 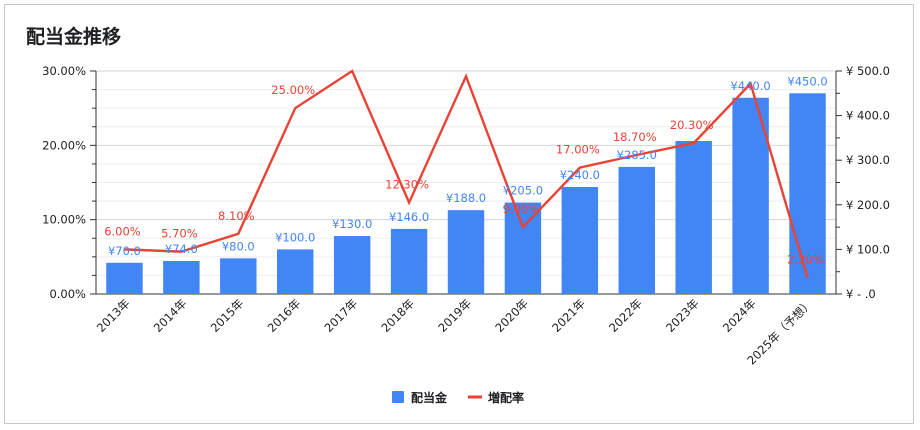 What do you see at coordinates (635, 137) in the screenshot?
I see `line-data-label: 18.70%` at bounding box center [635, 137].